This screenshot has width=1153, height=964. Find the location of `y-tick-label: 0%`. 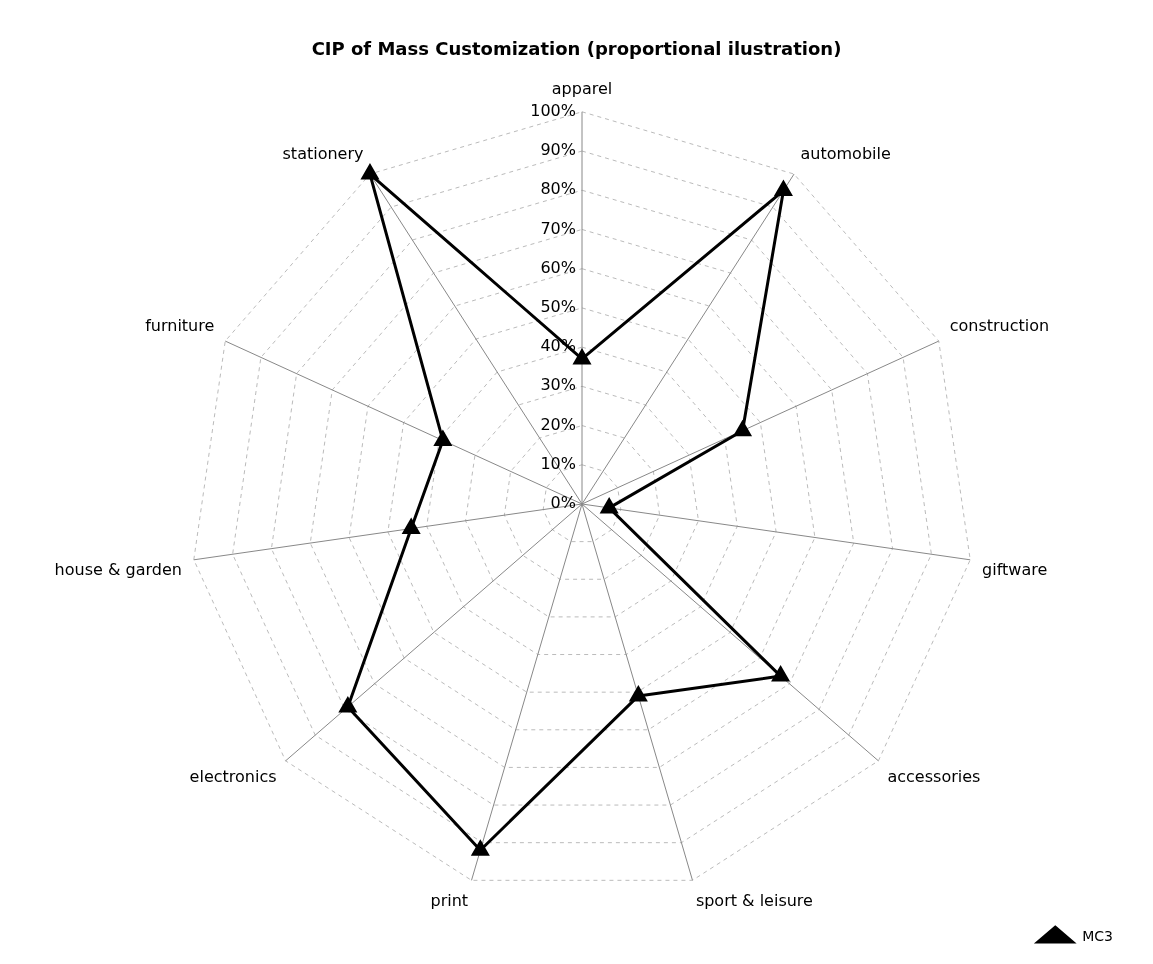

y-tick-label: 0% is located at coordinates (563, 503).